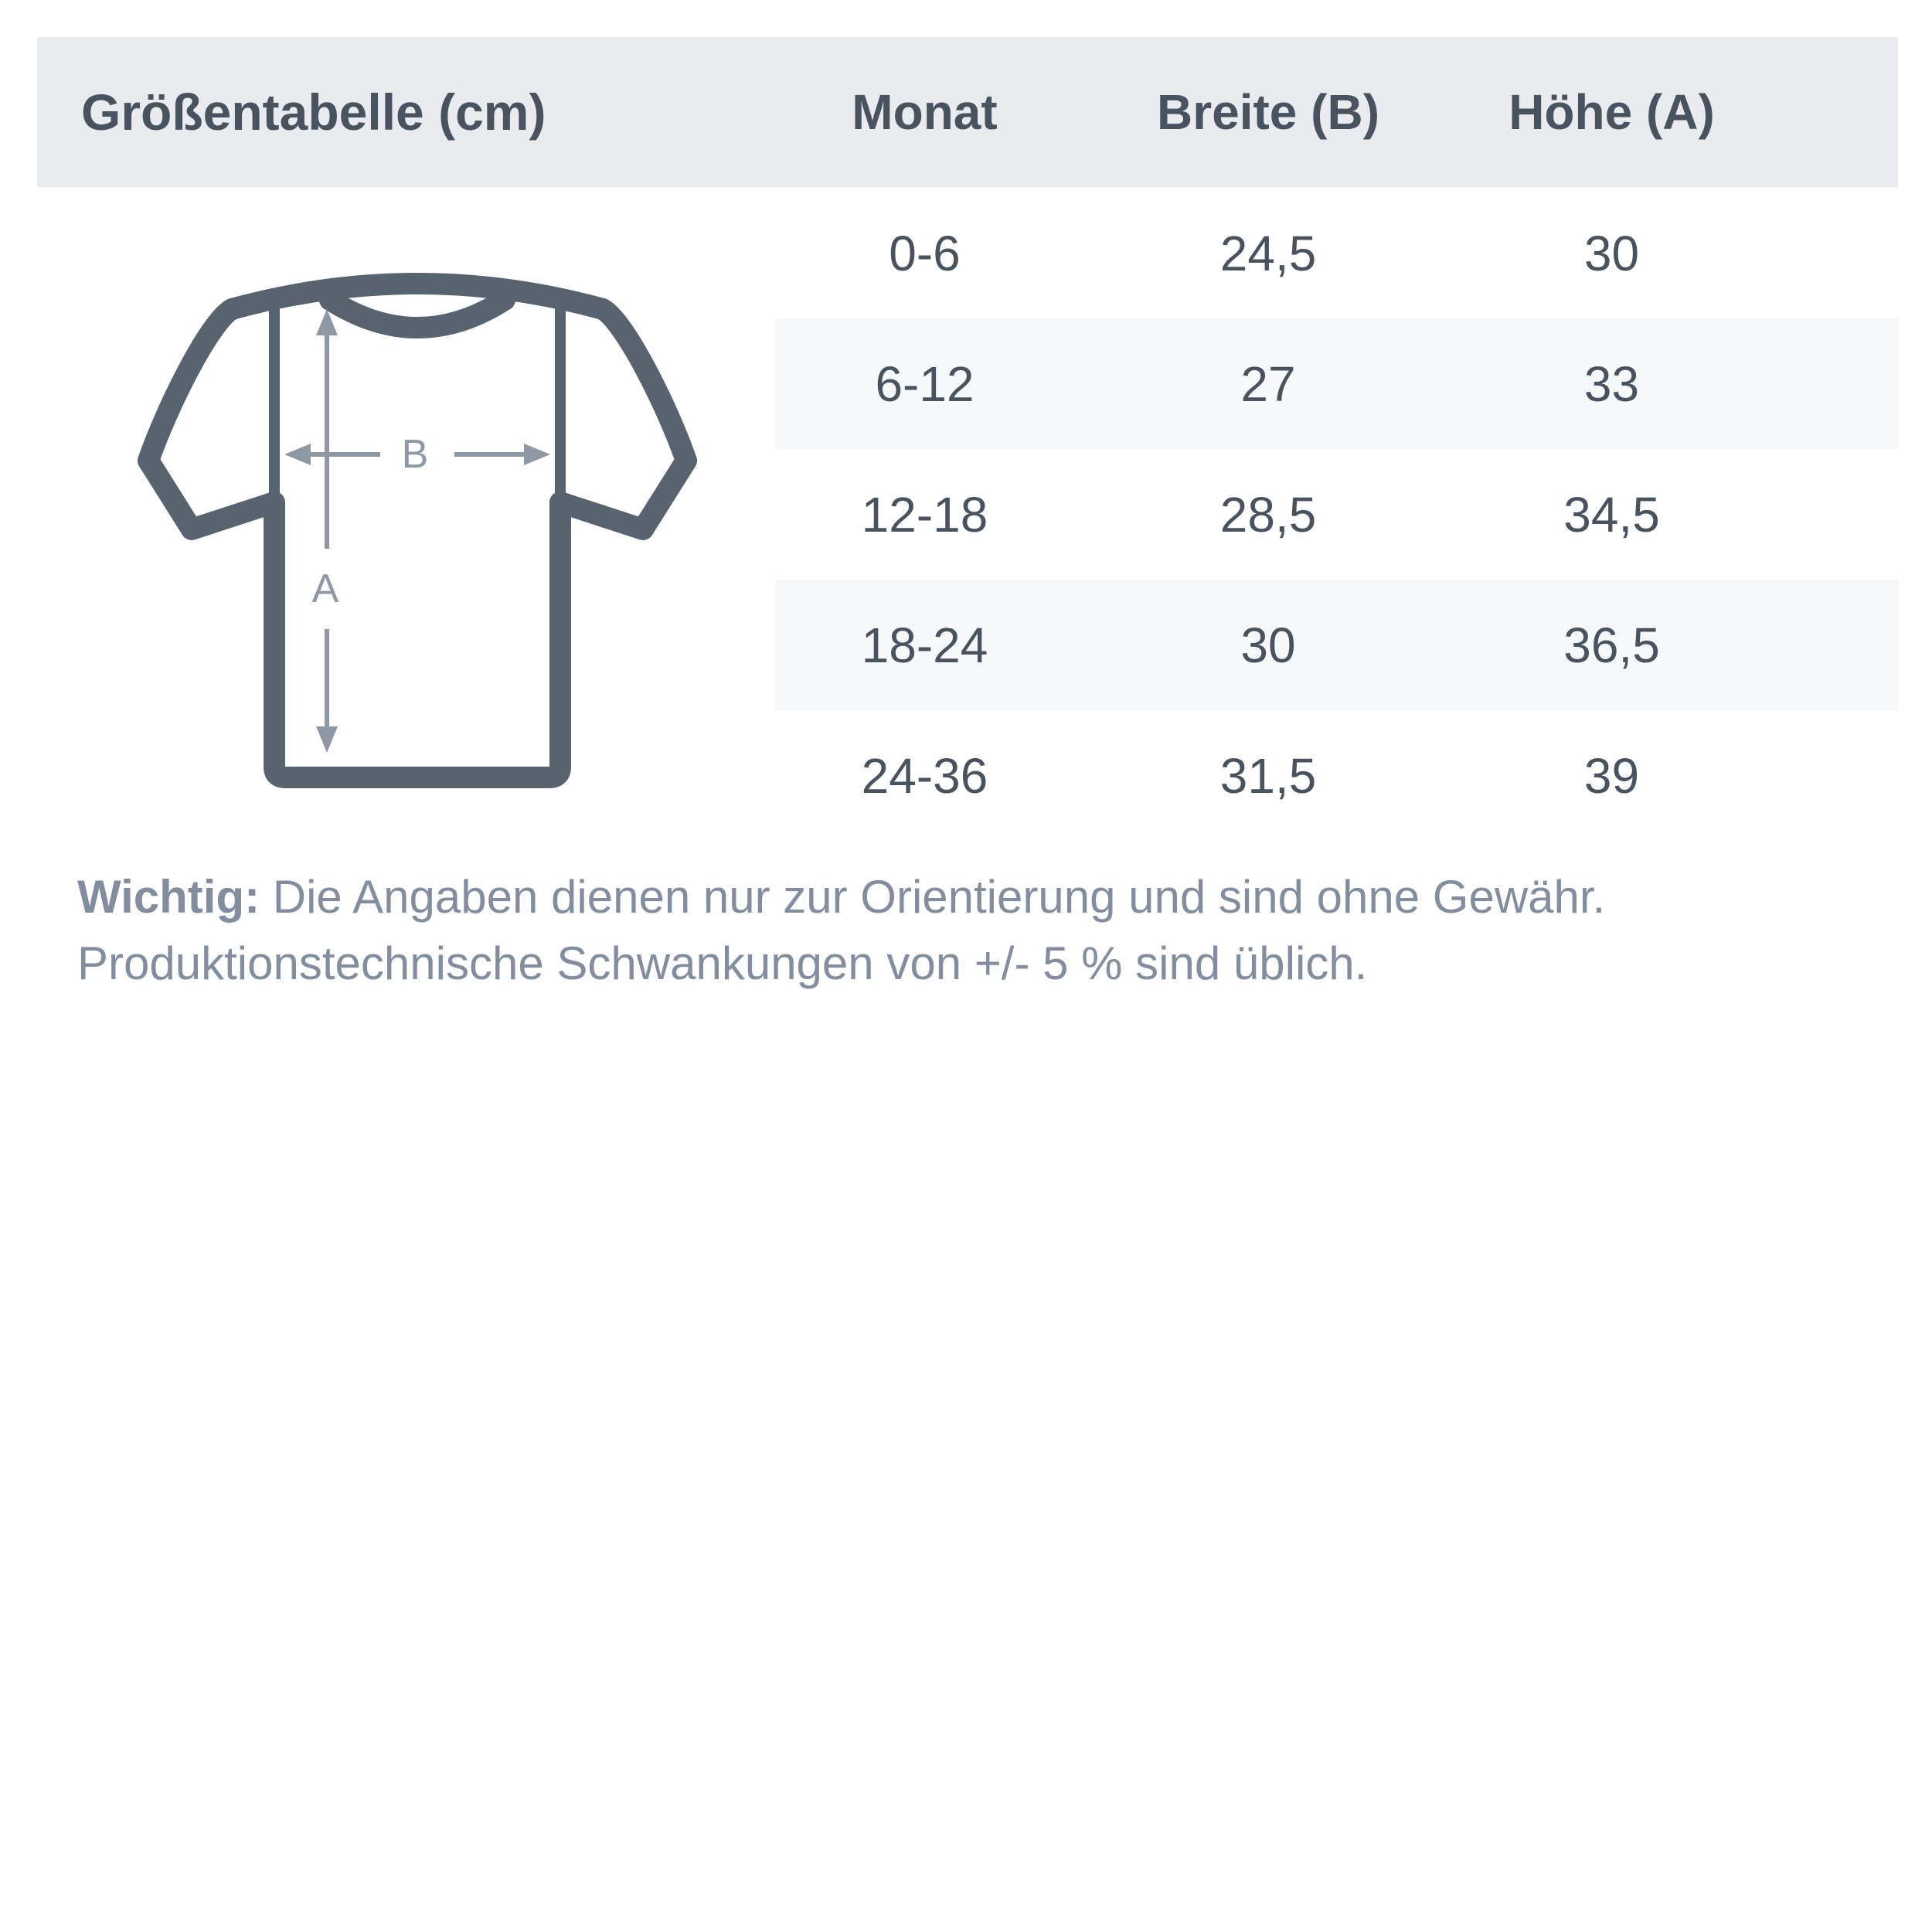  I want to click on cell-hoehe: 30, so click(1612, 253).